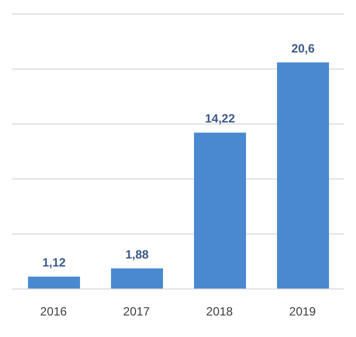 This screenshot has width=356, height=337. What do you see at coordinates (54, 311) in the screenshot?
I see `x-tick-label: 2016` at bounding box center [54, 311].